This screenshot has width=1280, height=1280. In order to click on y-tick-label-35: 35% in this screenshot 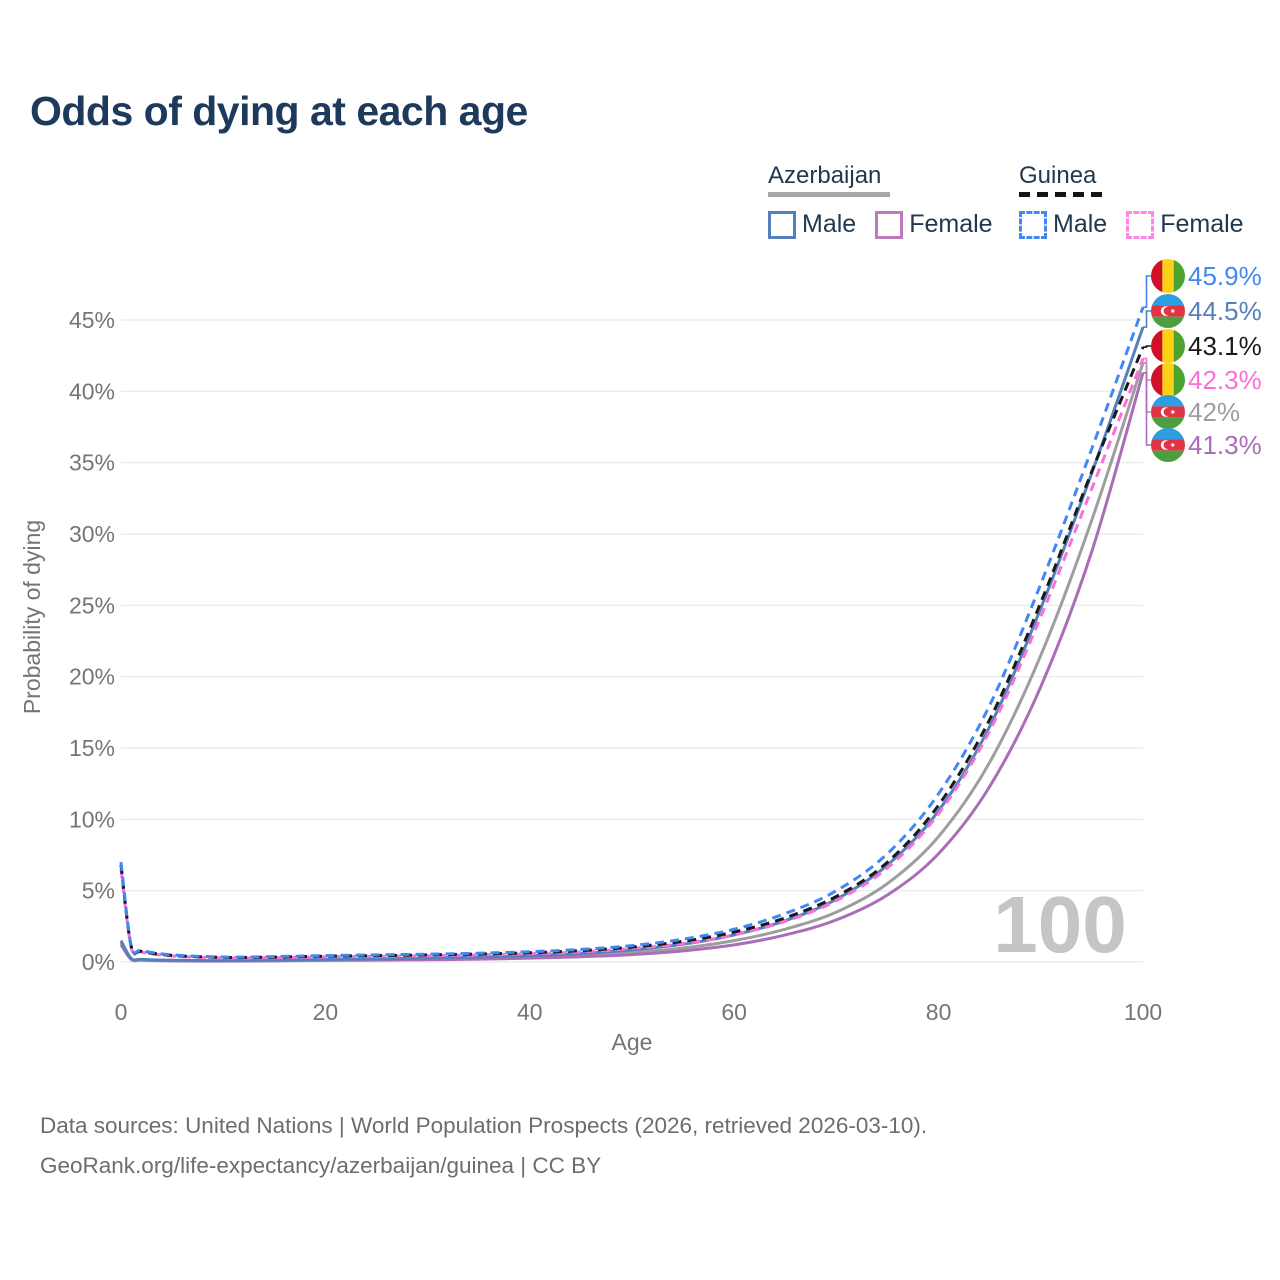, I will do `click(92, 463)`.